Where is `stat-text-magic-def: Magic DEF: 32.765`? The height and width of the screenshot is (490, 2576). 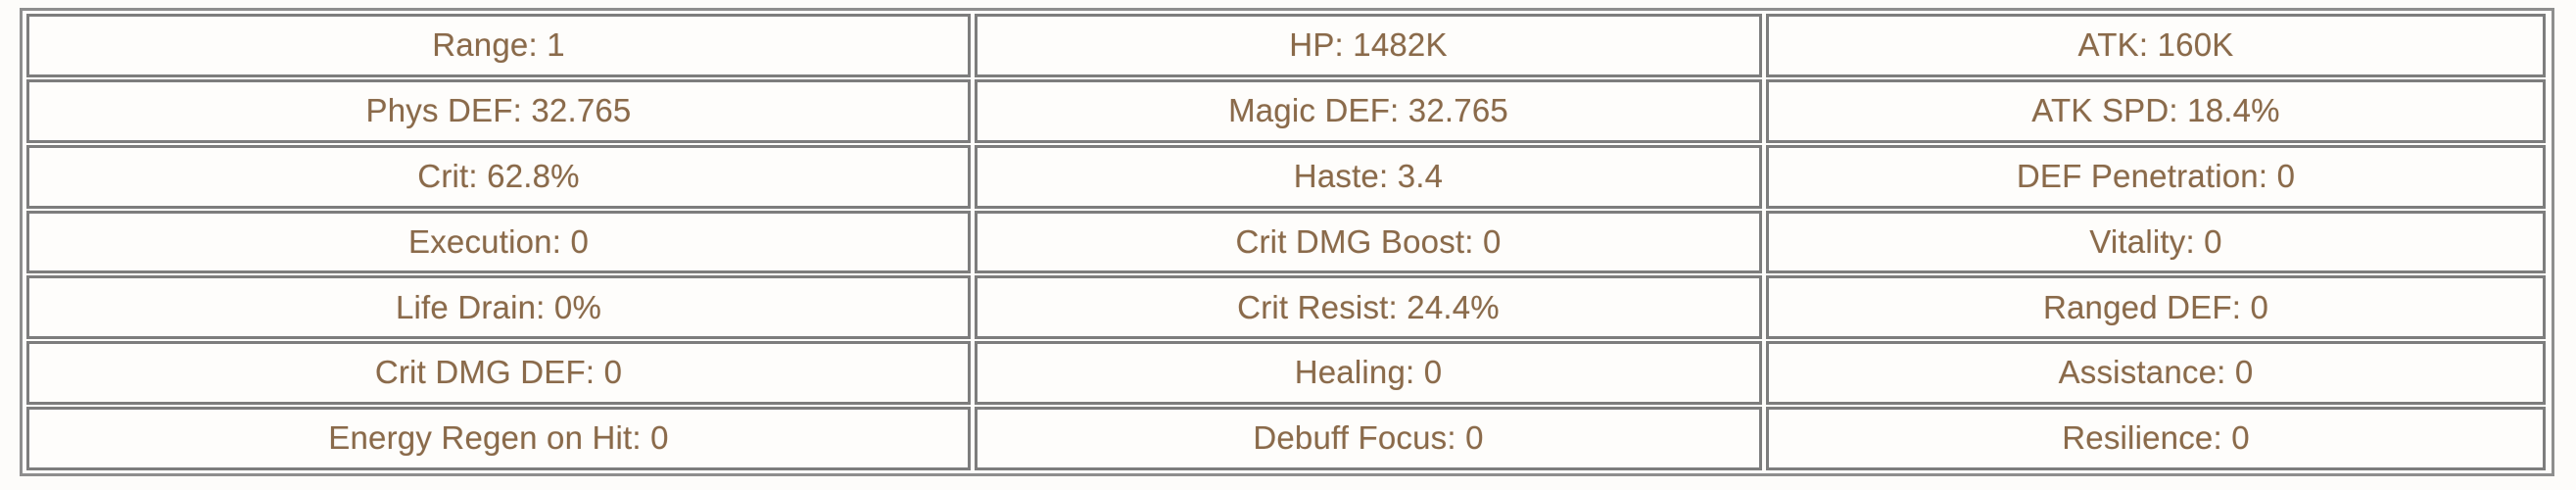
stat-text-magic-def: Magic DEF: 32.765 is located at coordinates (1368, 109).